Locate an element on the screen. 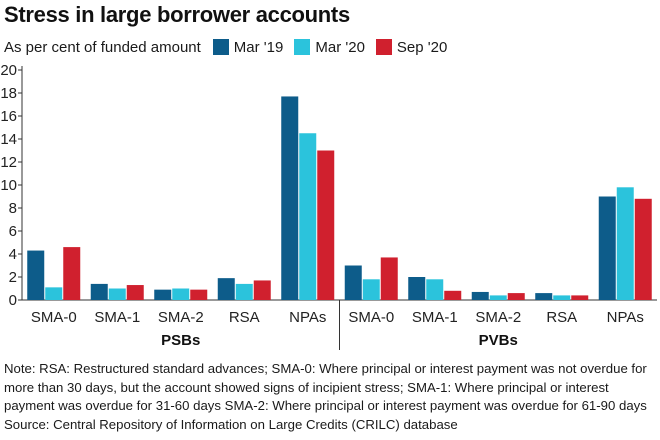 The width and height of the screenshot is (660, 440). y-tick-label-4: 4 is located at coordinates (13, 254).